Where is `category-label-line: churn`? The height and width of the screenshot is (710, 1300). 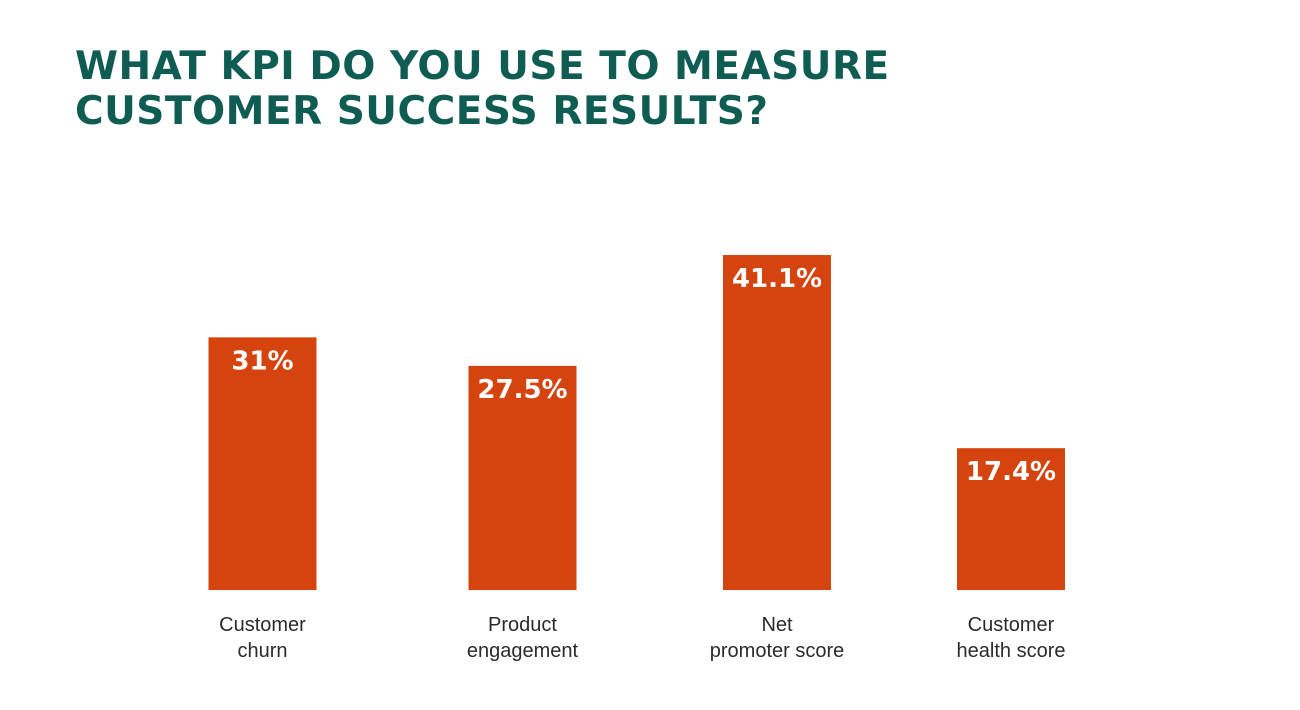
category-label-line: churn is located at coordinates (262, 651).